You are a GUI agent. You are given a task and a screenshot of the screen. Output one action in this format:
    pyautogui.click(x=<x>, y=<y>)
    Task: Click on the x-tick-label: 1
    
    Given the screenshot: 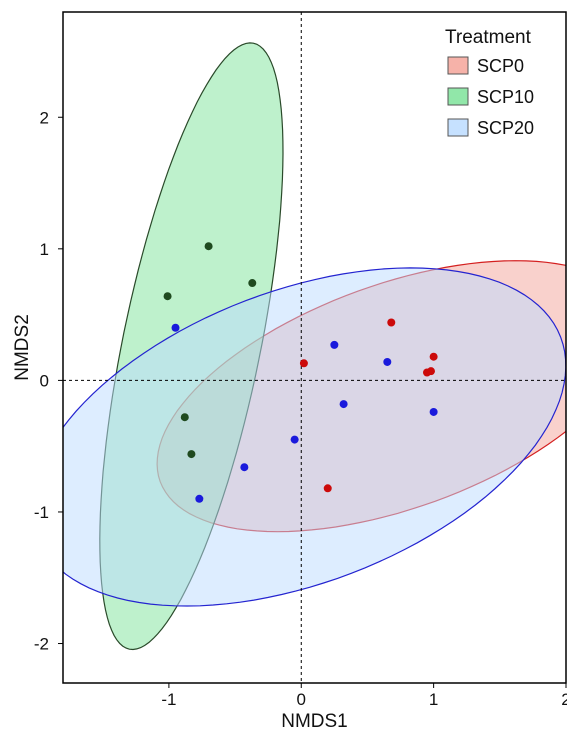 What is the action you would take?
    pyautogui.click(x=433, y=699)
    